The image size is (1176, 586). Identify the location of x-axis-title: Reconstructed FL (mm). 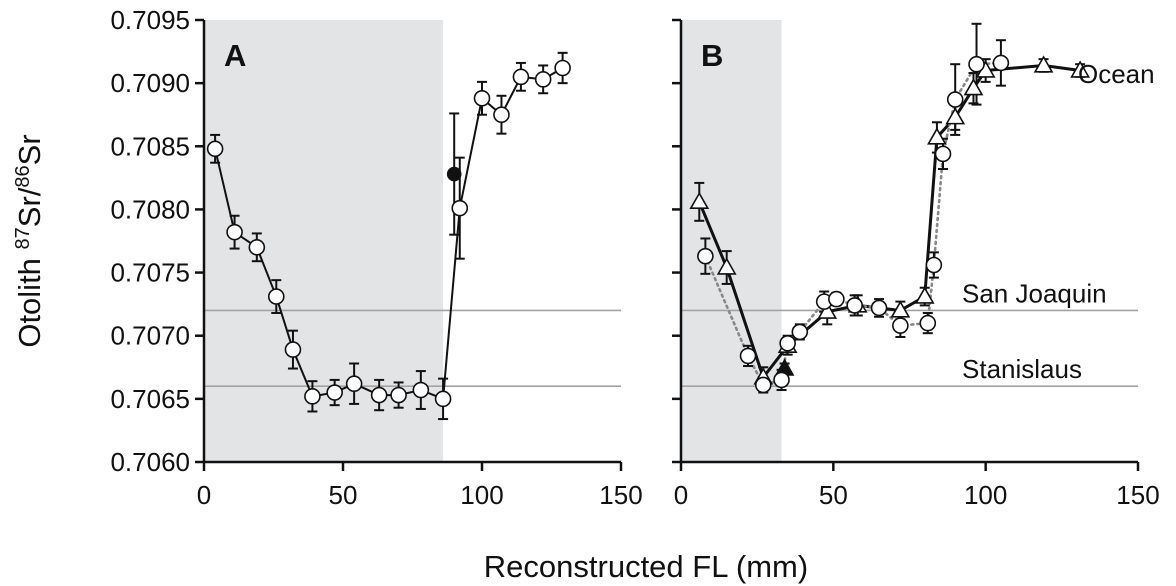
(646, 566).